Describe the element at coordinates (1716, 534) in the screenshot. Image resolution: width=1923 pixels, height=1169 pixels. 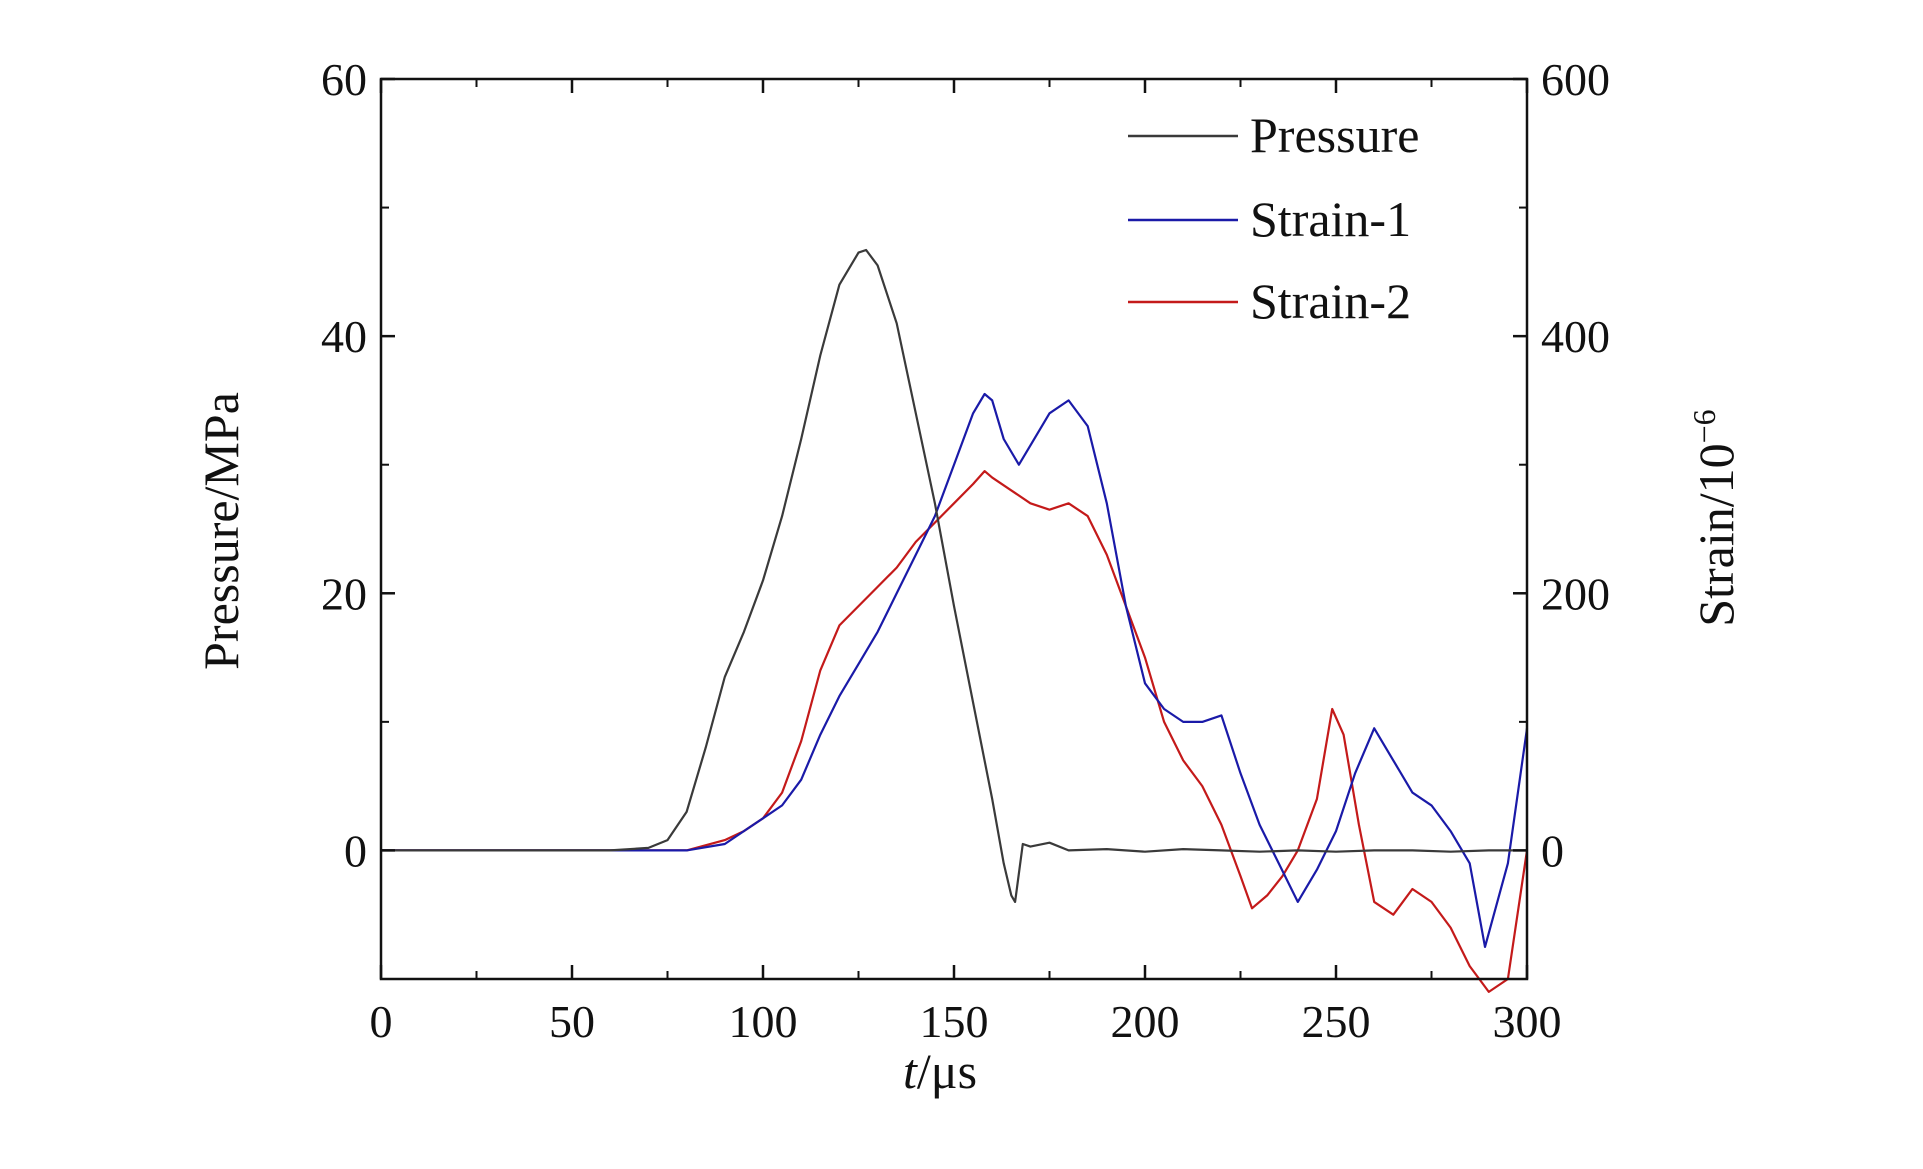
I see `y-right-axis-title-base: Strain/10` at that location.